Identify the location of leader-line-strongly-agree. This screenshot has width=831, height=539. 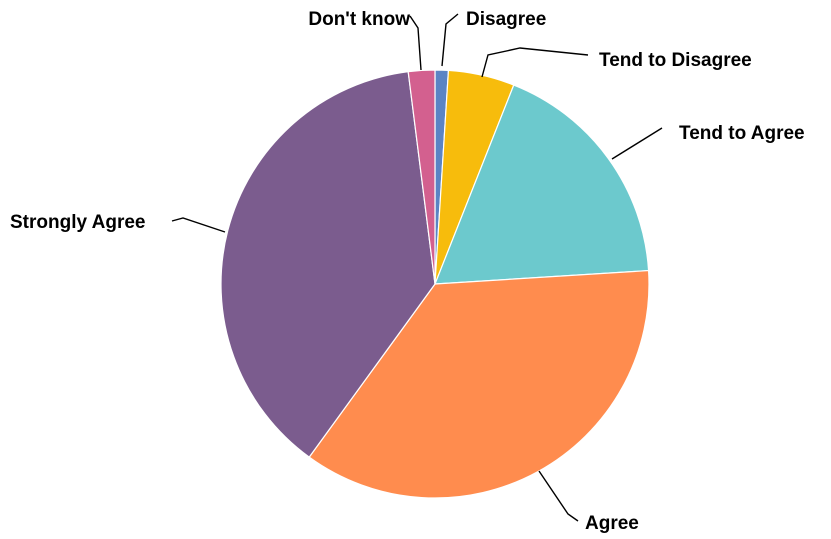
(198, 225).